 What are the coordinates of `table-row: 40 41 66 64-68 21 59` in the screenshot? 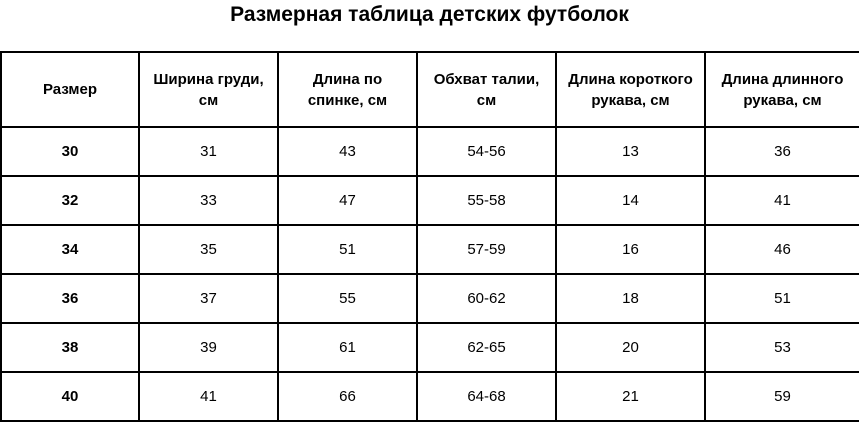 It's located at (429, 396).